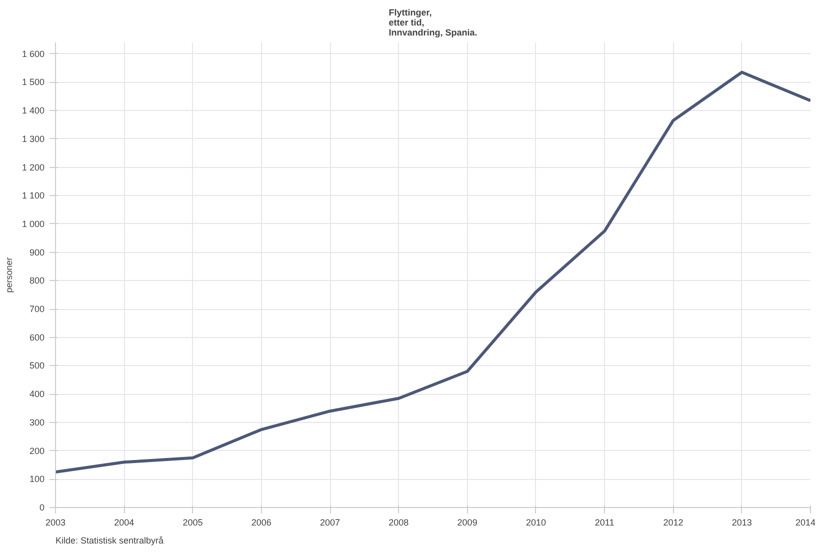  Describe the element at coordinates (37, 394) in the screenshot. I see `y-tick-label: 400` at that location.